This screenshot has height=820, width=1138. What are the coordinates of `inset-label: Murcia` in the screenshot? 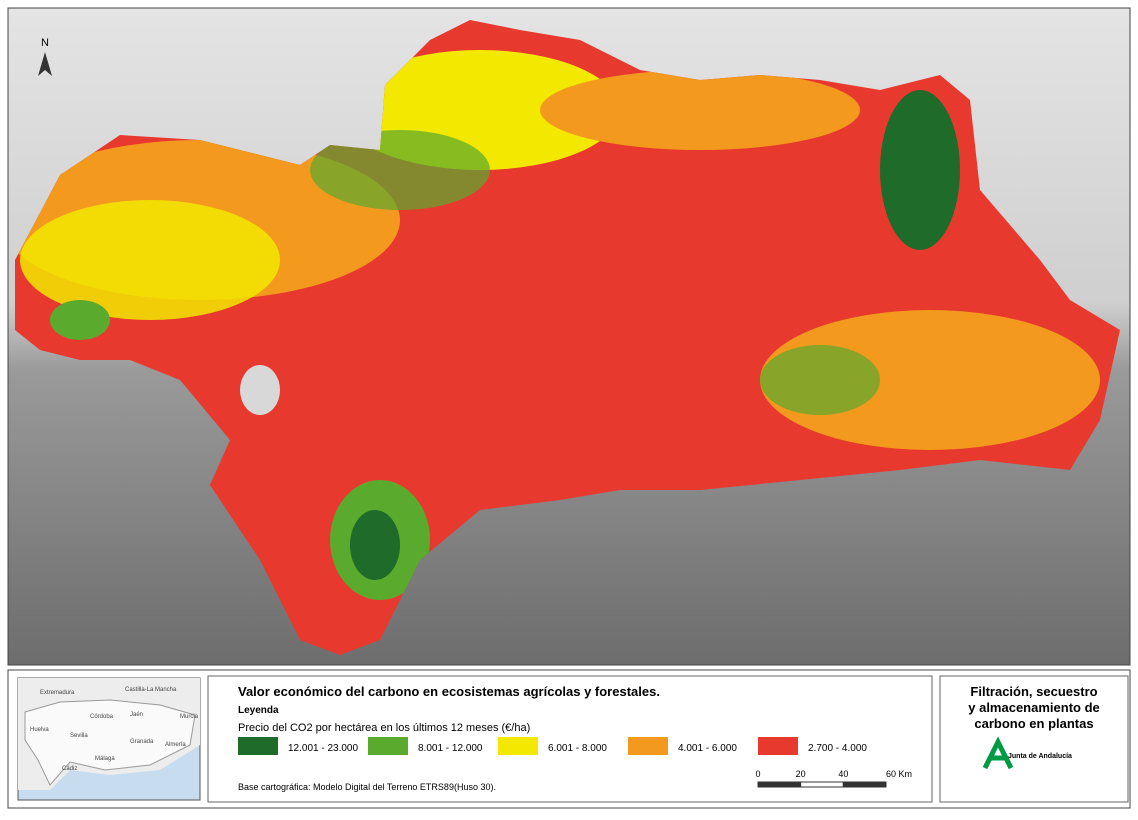 It's located at (189, 717).